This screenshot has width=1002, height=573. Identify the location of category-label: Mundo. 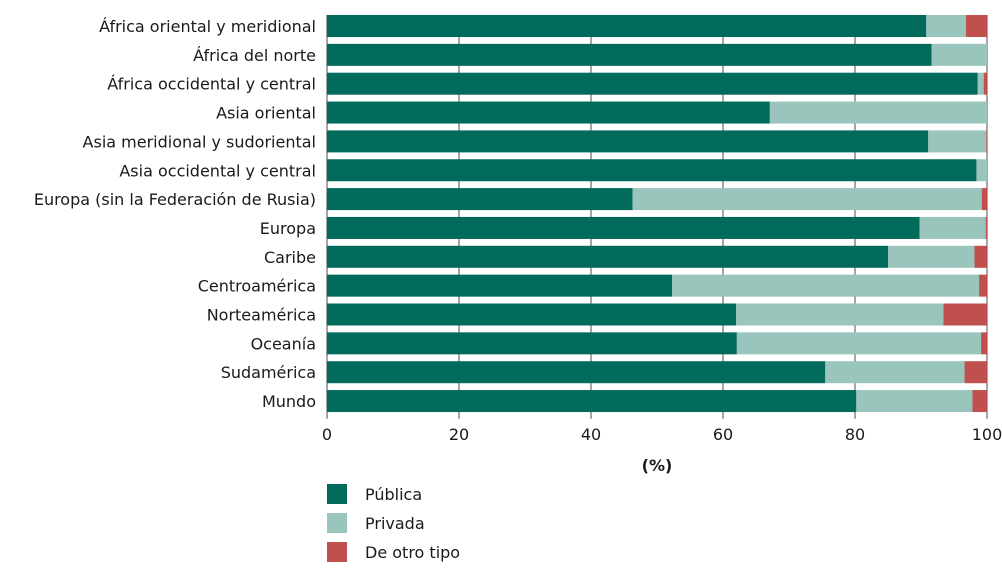
(289, 401).